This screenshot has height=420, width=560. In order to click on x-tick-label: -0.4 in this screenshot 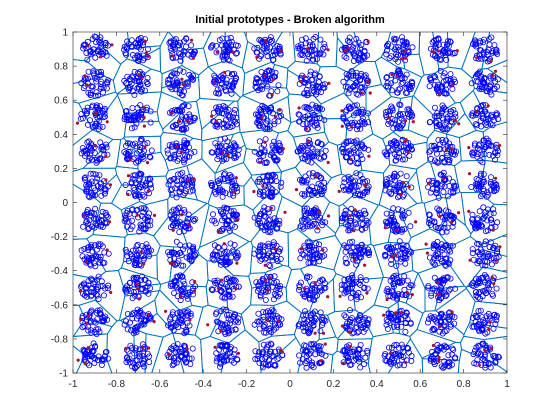, I will do `click(204, 384)`.